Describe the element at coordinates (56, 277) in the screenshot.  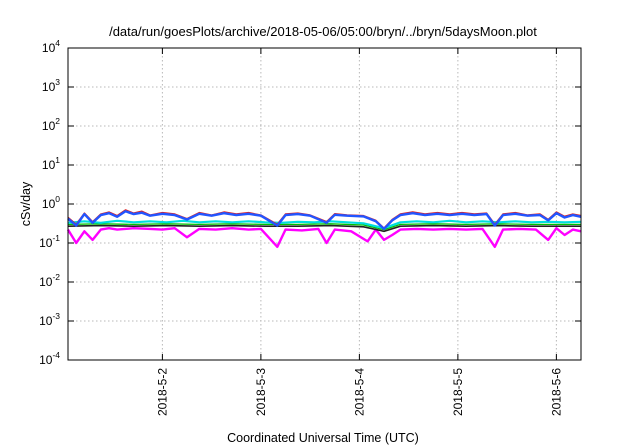
I see `y-tick-exponent: -2` at that location.